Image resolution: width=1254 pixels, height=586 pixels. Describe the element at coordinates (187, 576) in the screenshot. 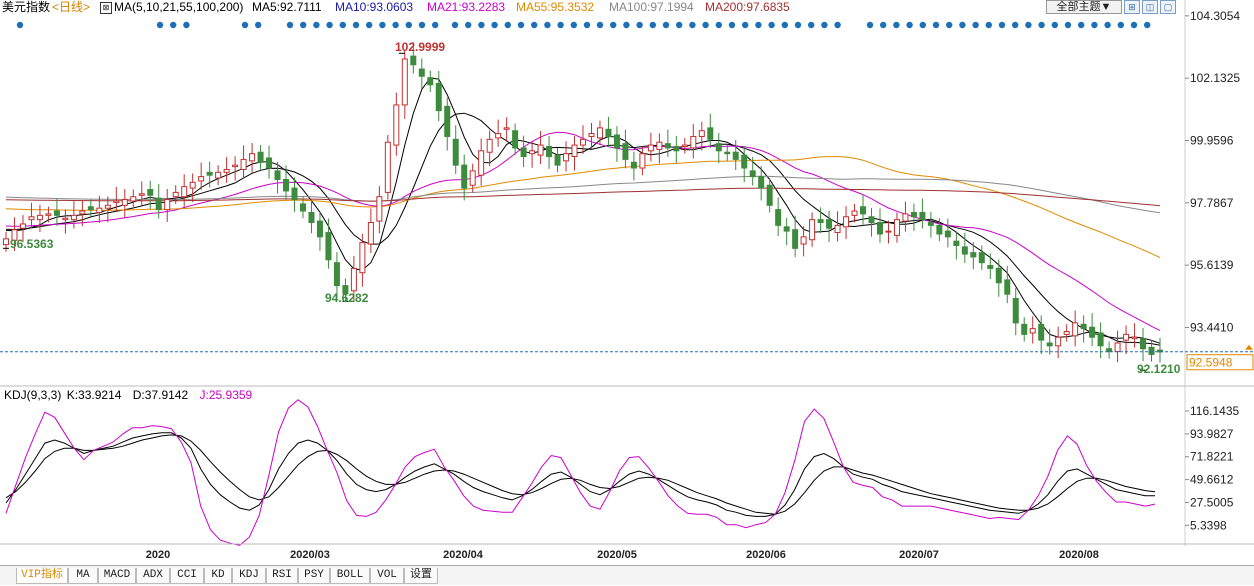

I see `indicator-tab: CCI` at that location.